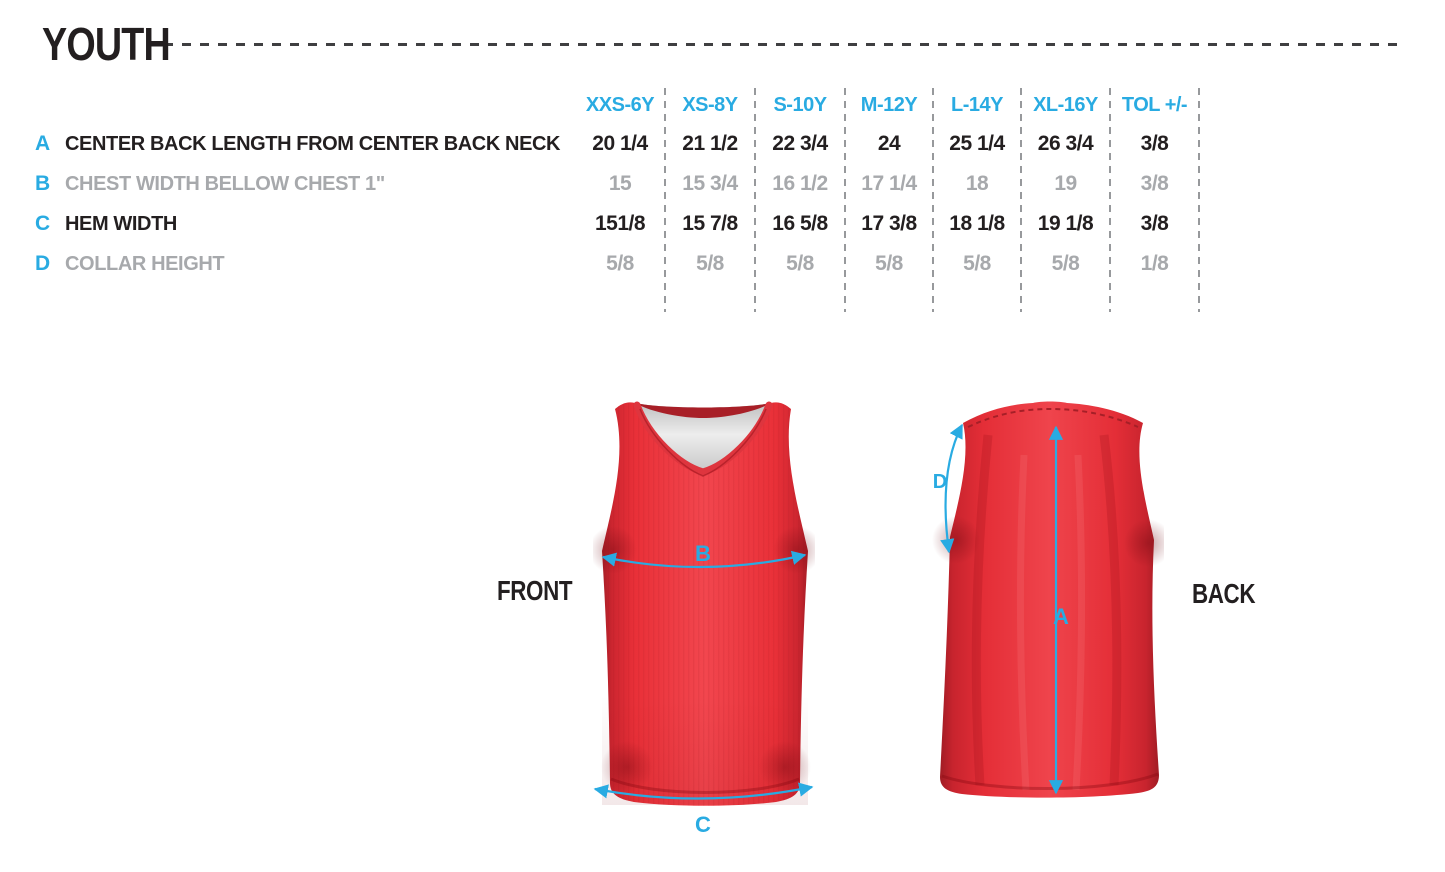  What do you see at coordinates (977, 223) in the screenshot?
I see `measurement-value: 18 1/8` at bounding box center [977, 223].